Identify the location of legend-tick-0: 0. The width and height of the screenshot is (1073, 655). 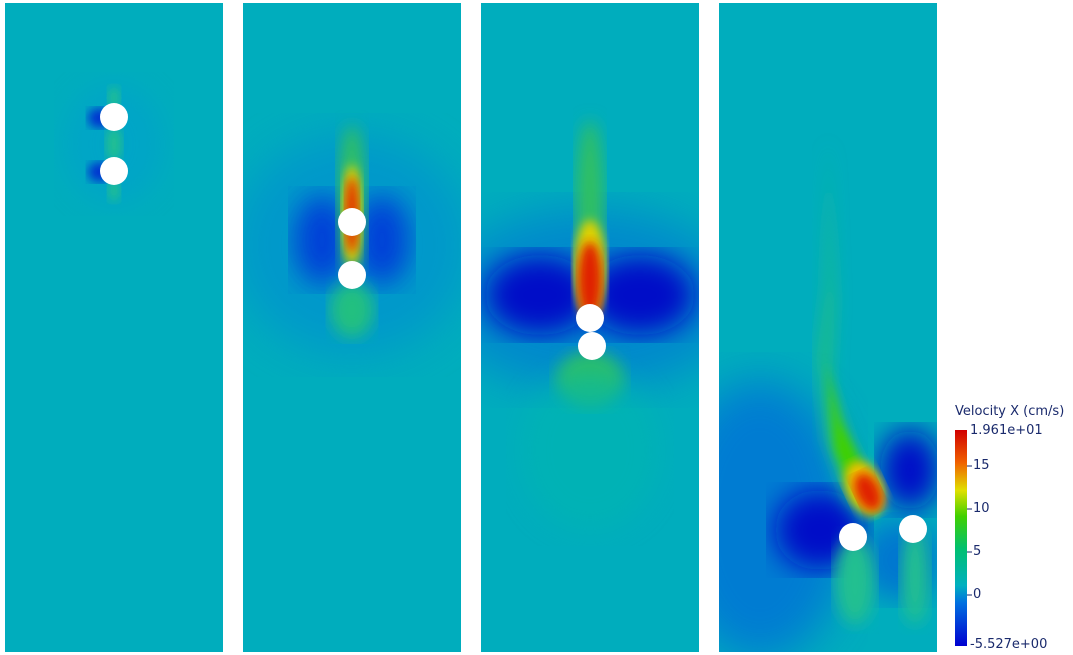
(977, 594).